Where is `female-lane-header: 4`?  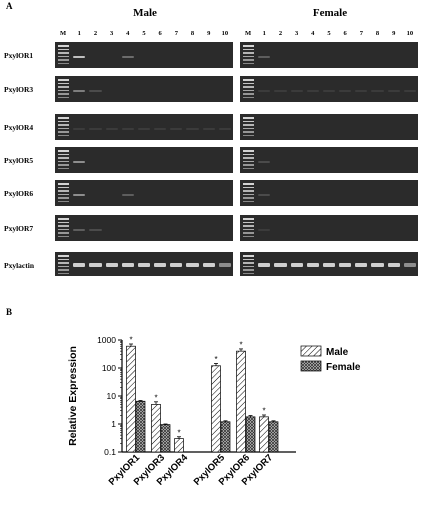
female-lane-header: 4 is located at coordinates (313, 33).